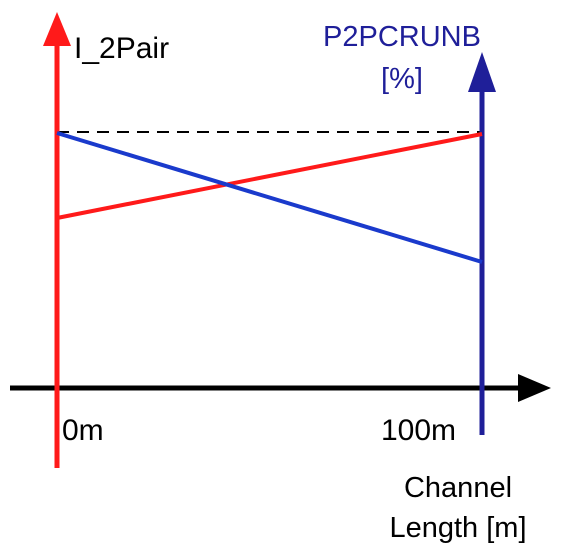 The width and height of the screenshot is (565, 551). I want to click on right-axis-label-line2: [%], so click(402, 79).